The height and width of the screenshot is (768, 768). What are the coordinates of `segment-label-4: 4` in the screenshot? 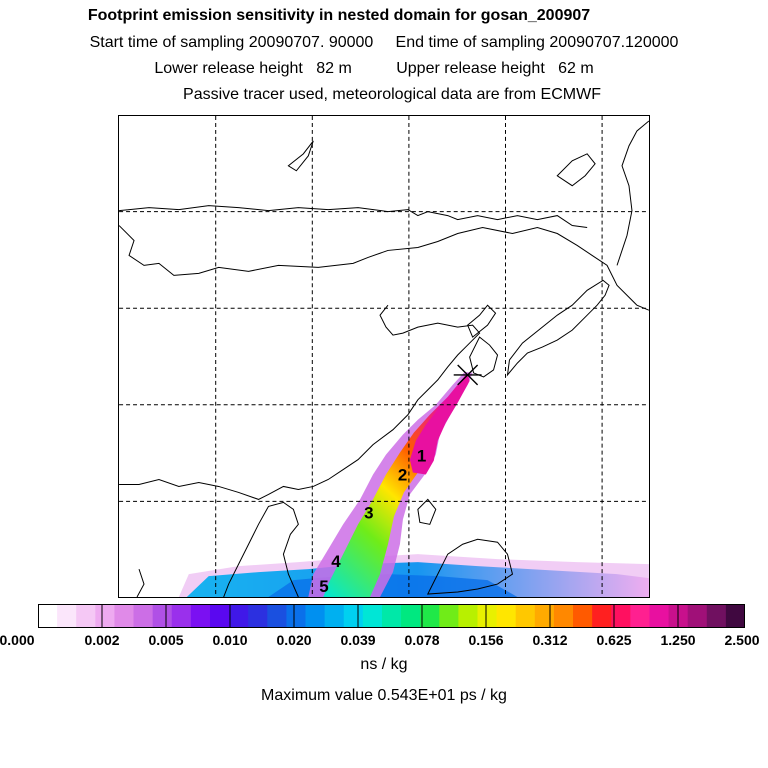 It's located at (336, 561).